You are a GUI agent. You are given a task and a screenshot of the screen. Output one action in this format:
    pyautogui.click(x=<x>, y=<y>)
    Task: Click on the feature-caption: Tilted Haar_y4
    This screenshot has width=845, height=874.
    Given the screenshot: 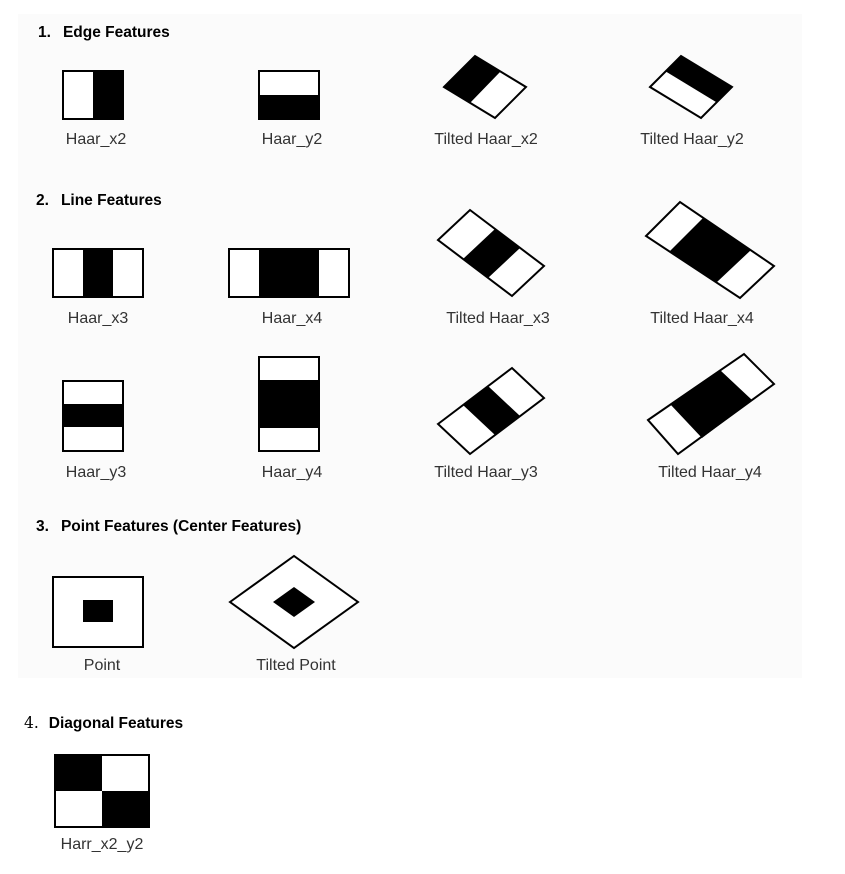 What is the action you would take?
    pyautogui.click(x=710, y=472)
    